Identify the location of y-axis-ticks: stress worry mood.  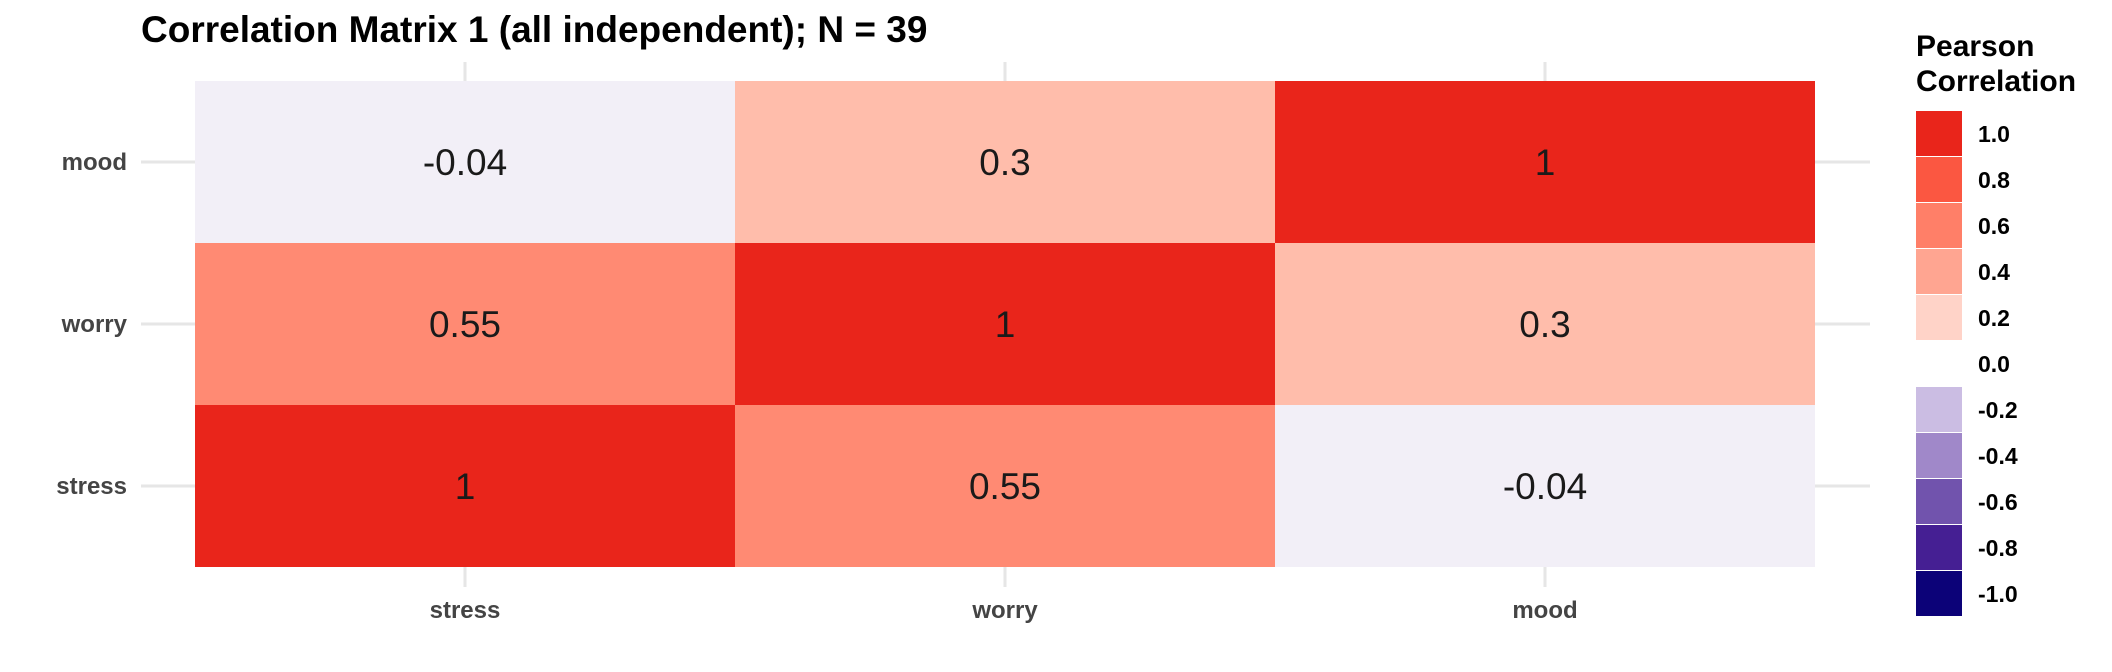
(91, 324).